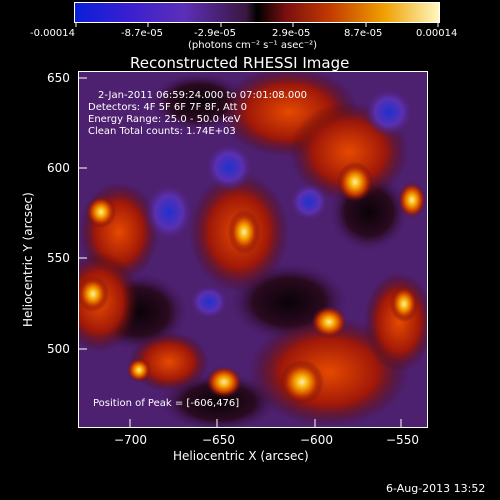 The height and width of the screenshot is (500, 500). Describe the element at coordinates (142, 33) in the screenshot. I see `colorbar-tick: -8.7e-05` at that location.